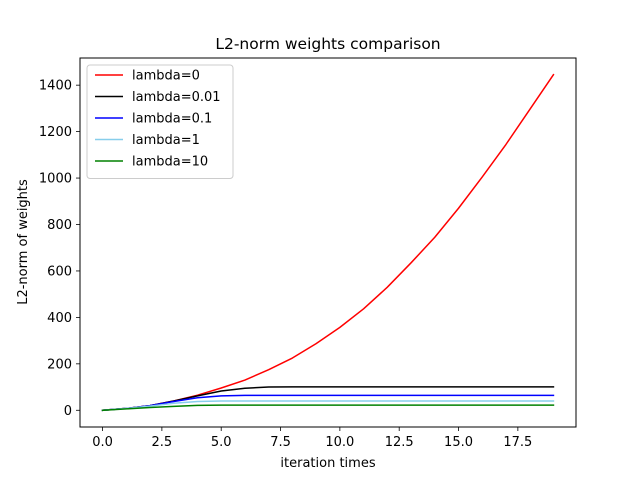 The image size is (640, 480). I want to click on y-axis-ticks: 0 200 400 600 800 1000 1200 1400, so click(59, 249).